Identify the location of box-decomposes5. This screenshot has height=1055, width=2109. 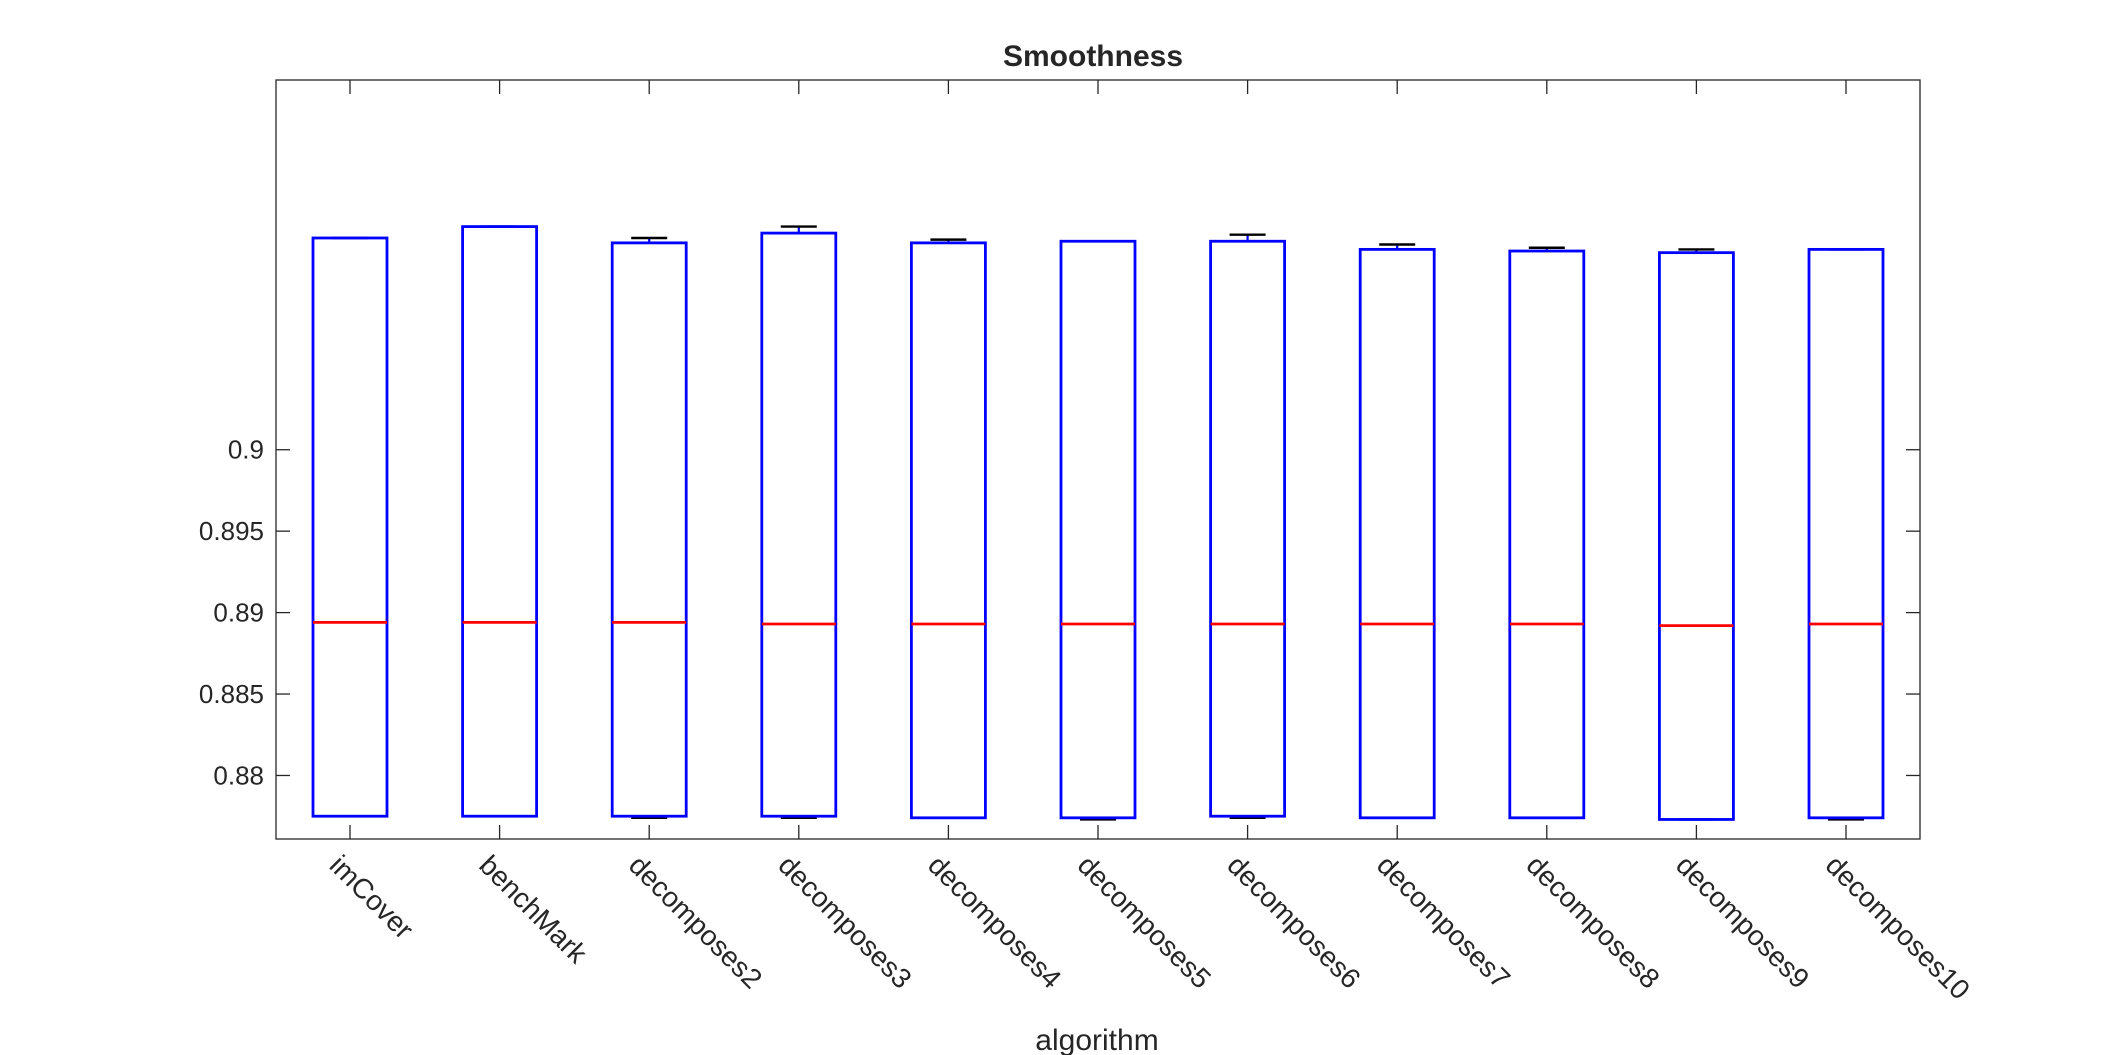
(1098, 530).